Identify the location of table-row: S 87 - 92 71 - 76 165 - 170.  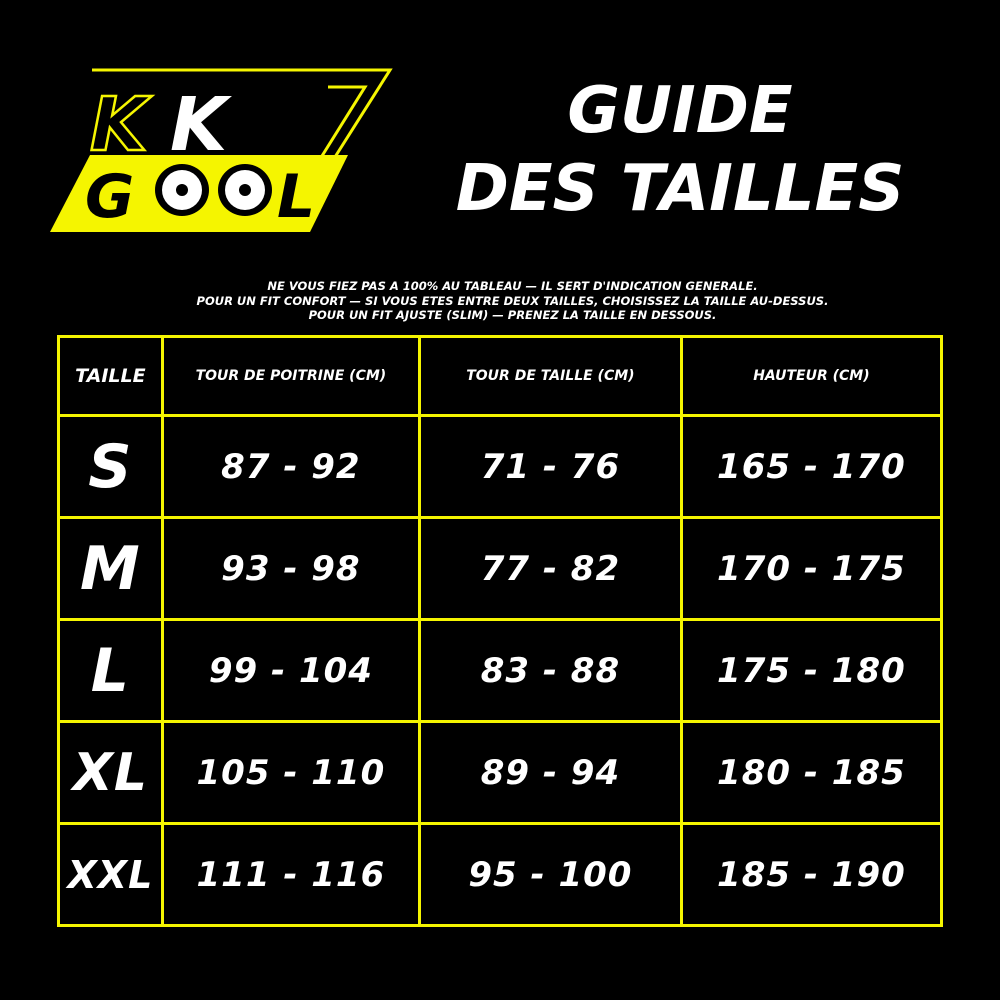
(500, 466).